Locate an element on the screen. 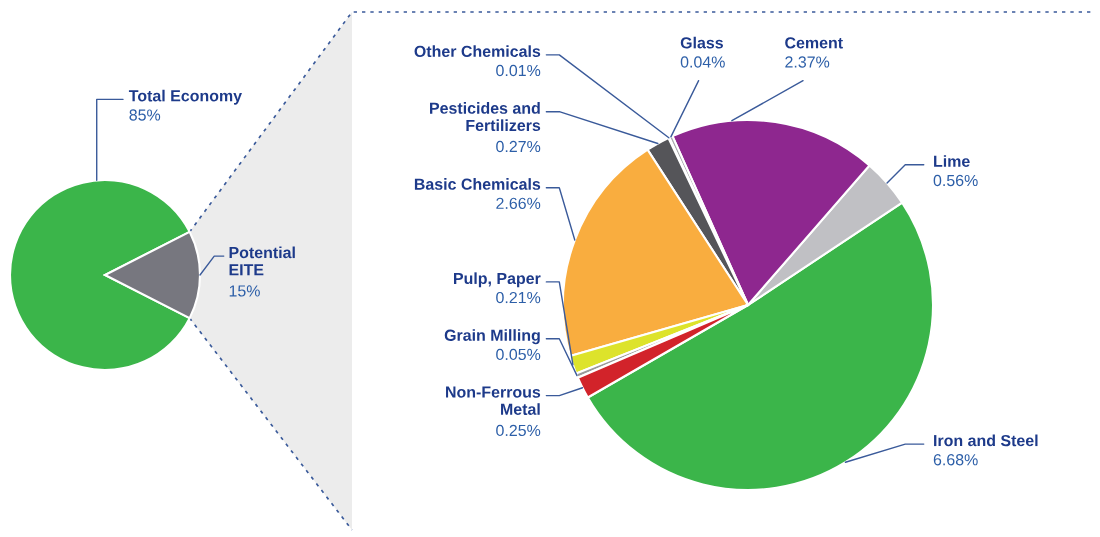 This screenshot has width=1100, height=537. slice-label: Iron and Steel is located at coordinates (986, 440).